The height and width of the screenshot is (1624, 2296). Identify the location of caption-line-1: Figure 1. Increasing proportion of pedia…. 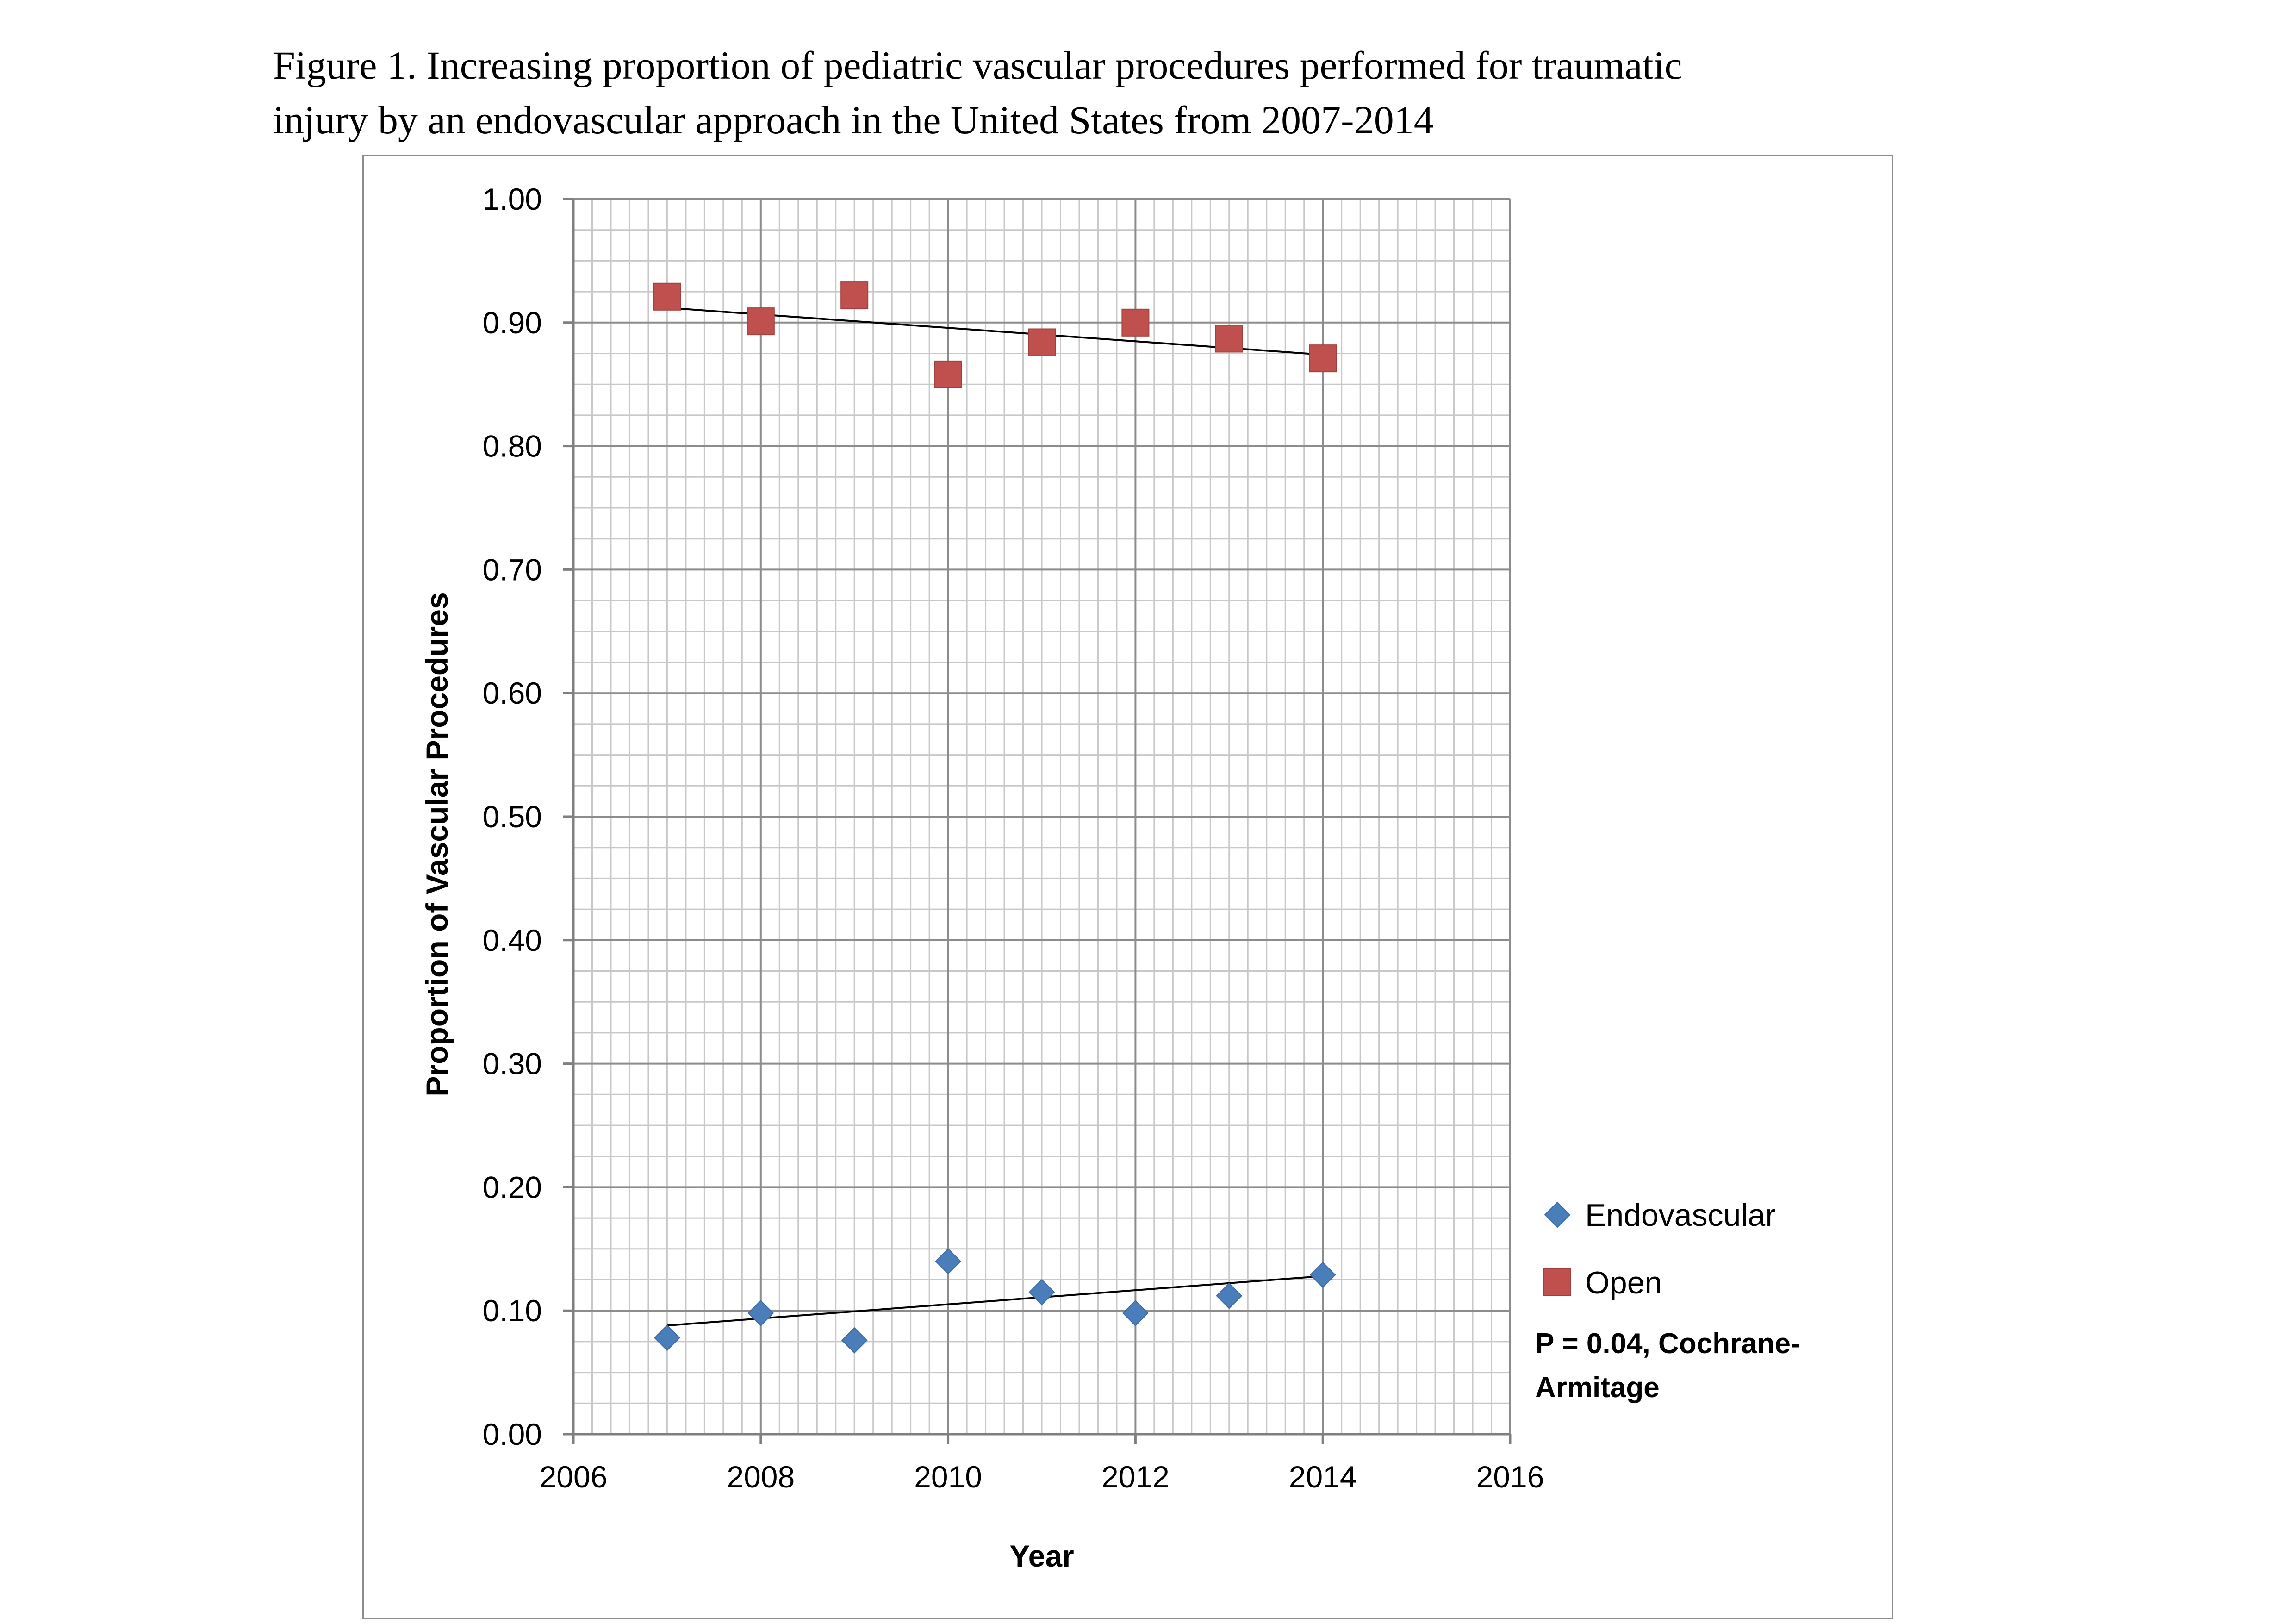
(977, 65).